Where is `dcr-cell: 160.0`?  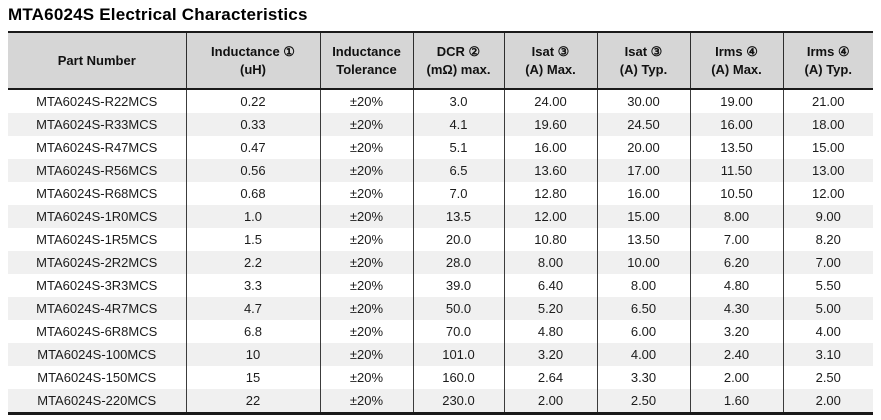 dcr-cell: 160.0 is located at coordinates (458, 377).